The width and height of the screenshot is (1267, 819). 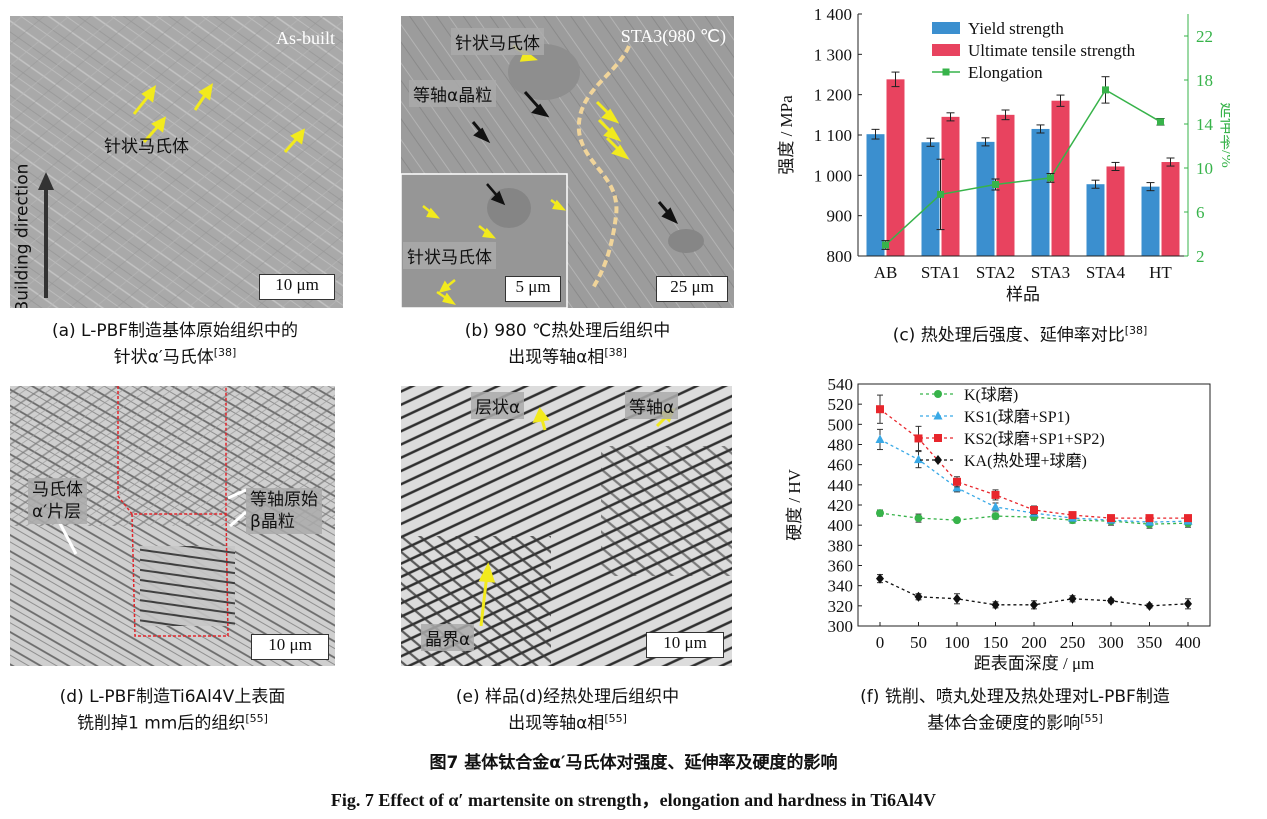 I want to click on caption-e-line1: (e) 样品(d)经热处理后组织中, so click(x=567, y=697).